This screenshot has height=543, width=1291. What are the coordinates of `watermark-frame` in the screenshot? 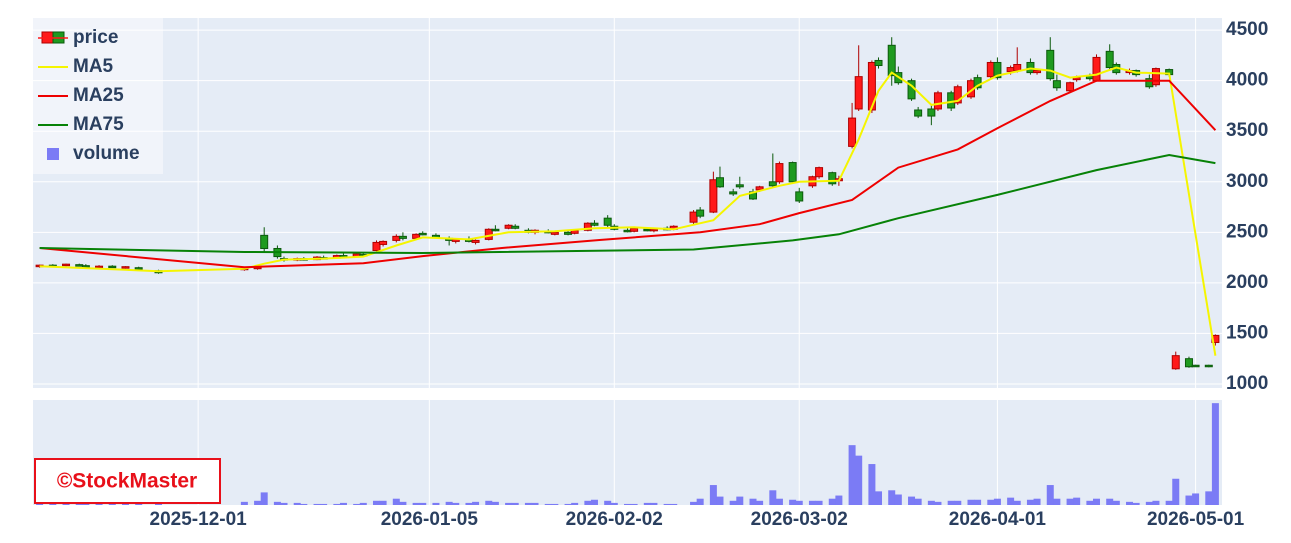 It's located at (127, 481).